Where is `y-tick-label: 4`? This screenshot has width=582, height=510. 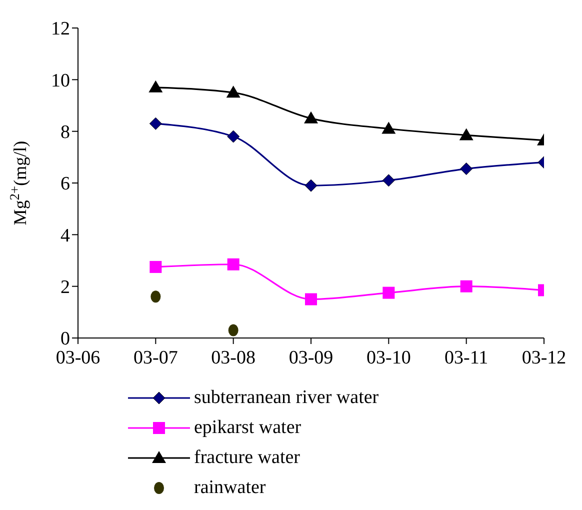 y-tick-label: 4 is located at coordinates (65, 235).